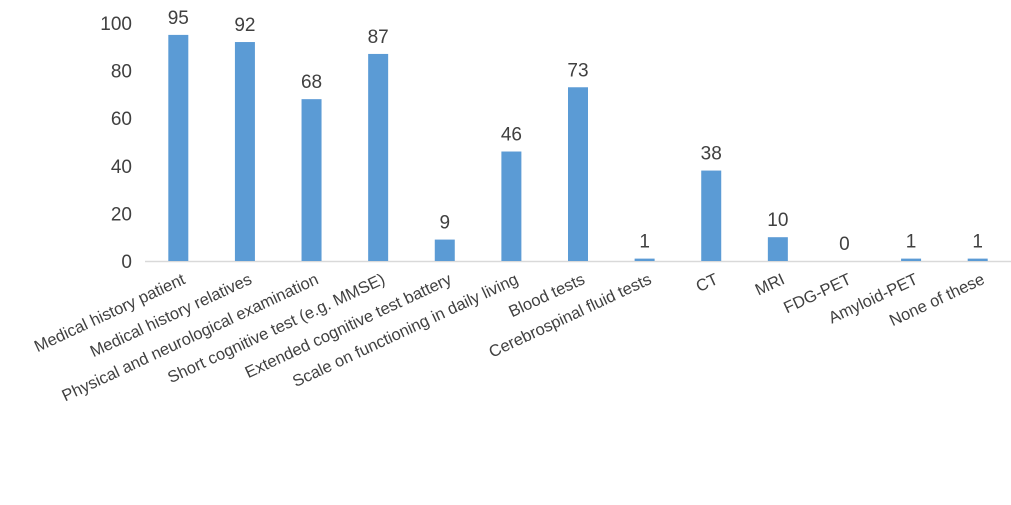 This screenshot has width=1011, height=505. Describe the element at coordinates (844, 244) in the screenshot. I see `data-label: 0` at that location.